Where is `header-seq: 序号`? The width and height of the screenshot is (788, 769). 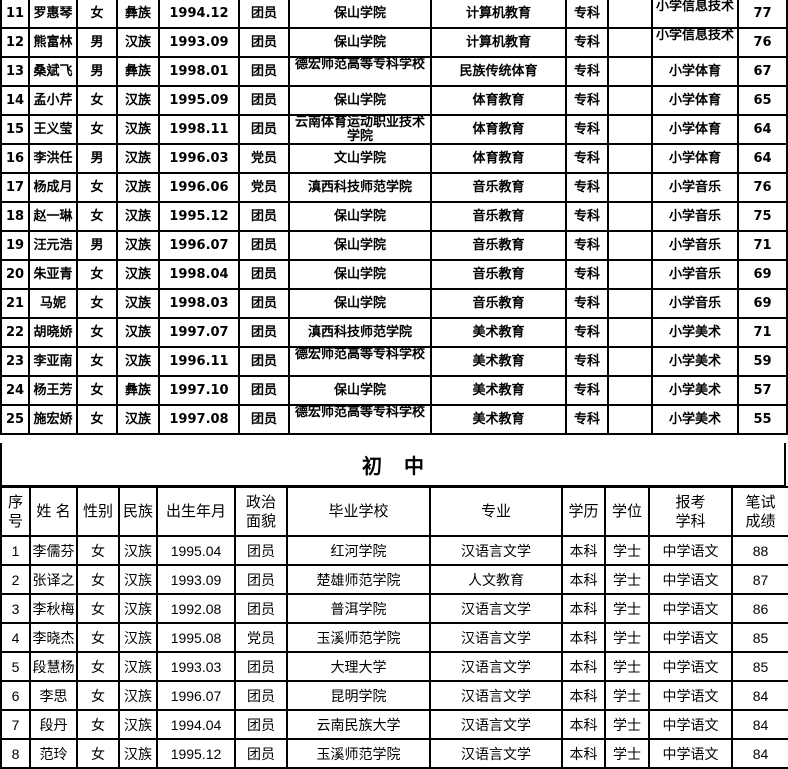 header-seq: 序号 is located at coordinates (15, 511).